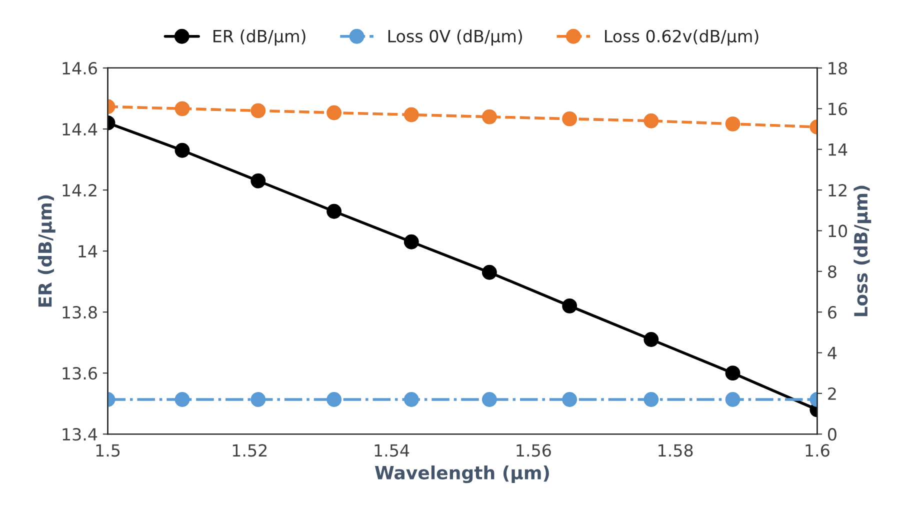  I want to click on y2-tick-label: 0, so click(832, 434).